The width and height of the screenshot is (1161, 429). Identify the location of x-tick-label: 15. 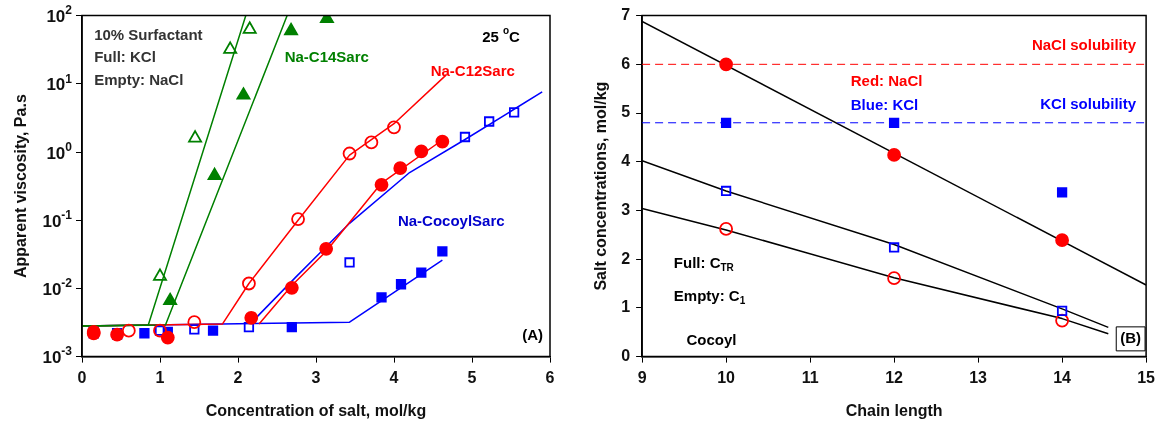
(1146, 377).